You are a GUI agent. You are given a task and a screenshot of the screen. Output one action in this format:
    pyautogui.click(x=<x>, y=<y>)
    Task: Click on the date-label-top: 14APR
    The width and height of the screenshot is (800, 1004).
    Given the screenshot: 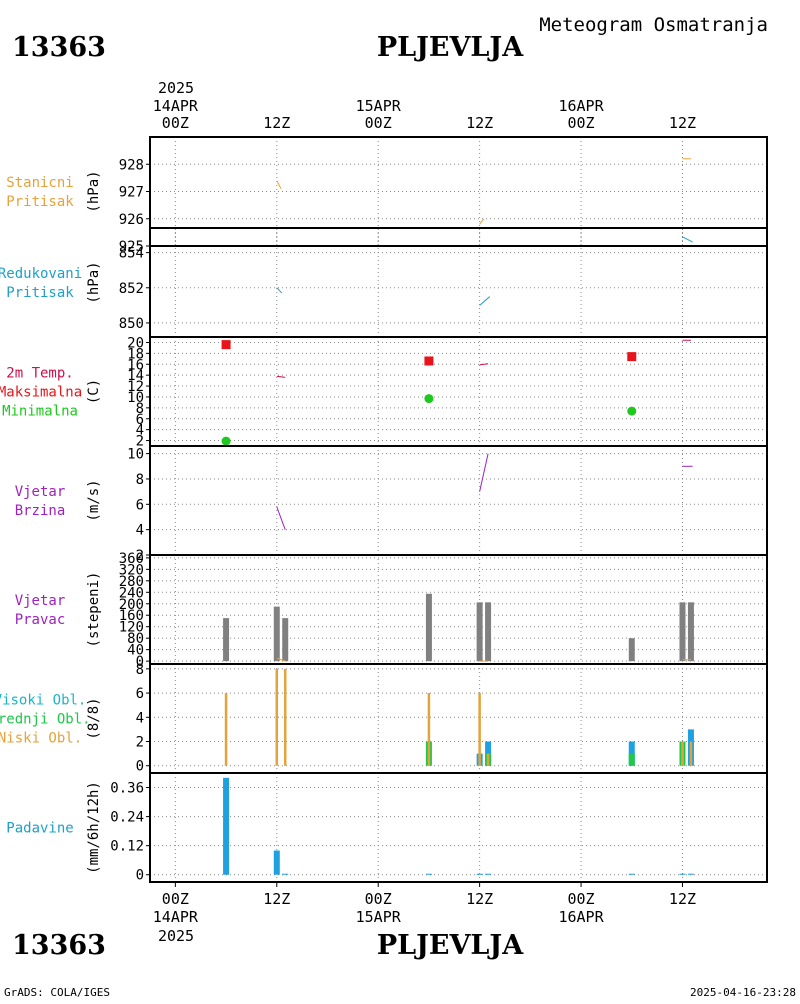 What is the action you would take?
    pyautogui.click(x=176, y=106)
    